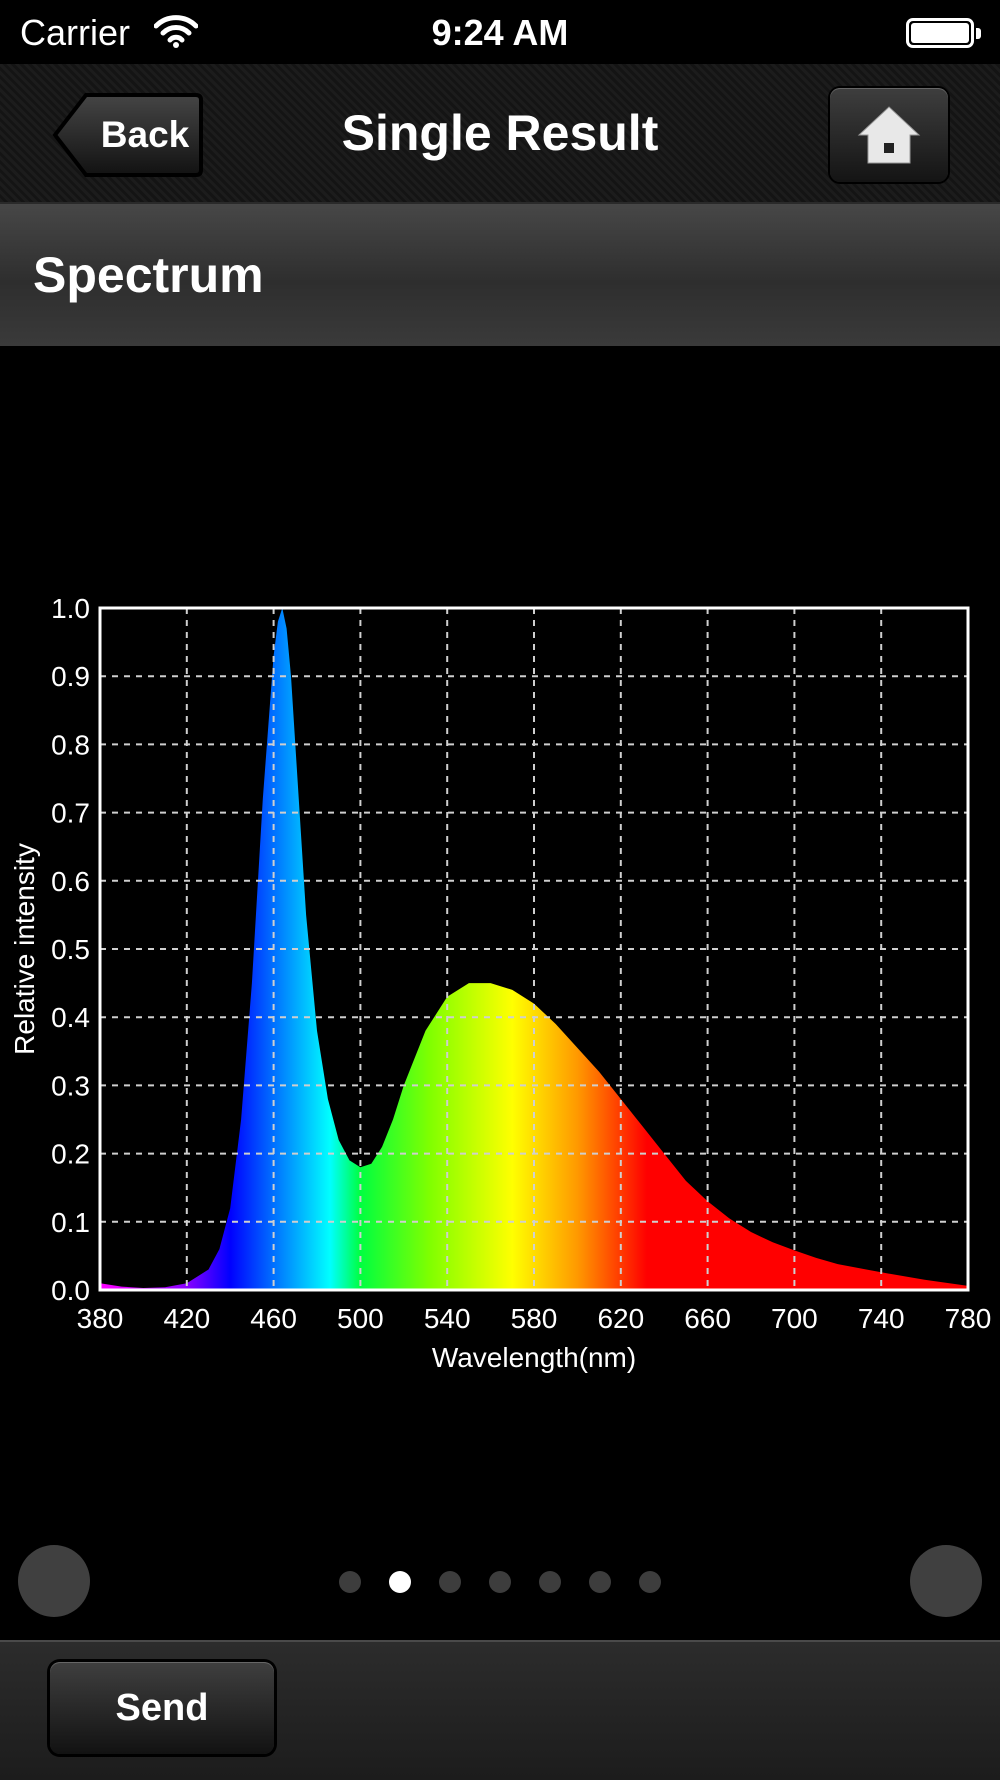 Image resolution: width=1000 pixels, height=1780 pixels. Describe the element at coordinates (881, 1318) in the screenshot. I see `x-tick-label: 740` at that location.